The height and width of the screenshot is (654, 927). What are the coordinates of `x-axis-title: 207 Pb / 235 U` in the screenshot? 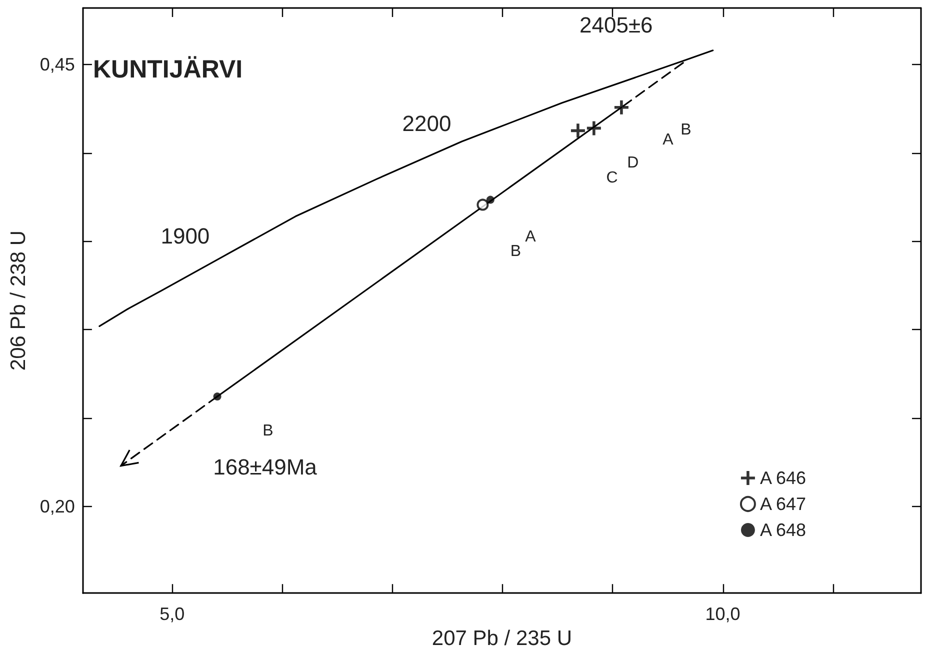 It's located at (502, 638).